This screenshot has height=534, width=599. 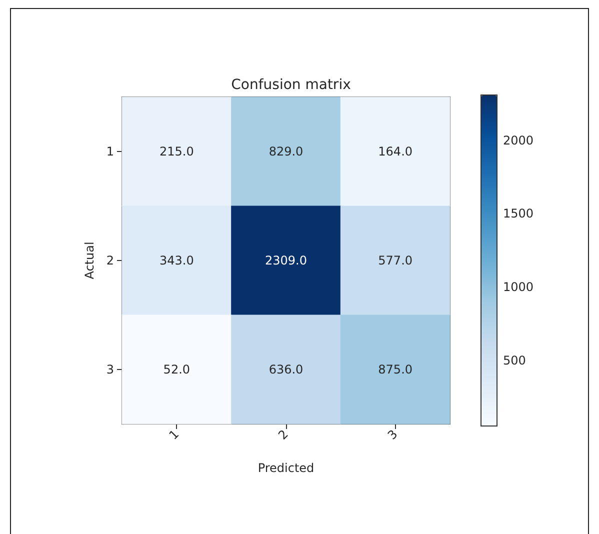 I want to click on y-axis-title: Actual, so click(x=89, y=261).